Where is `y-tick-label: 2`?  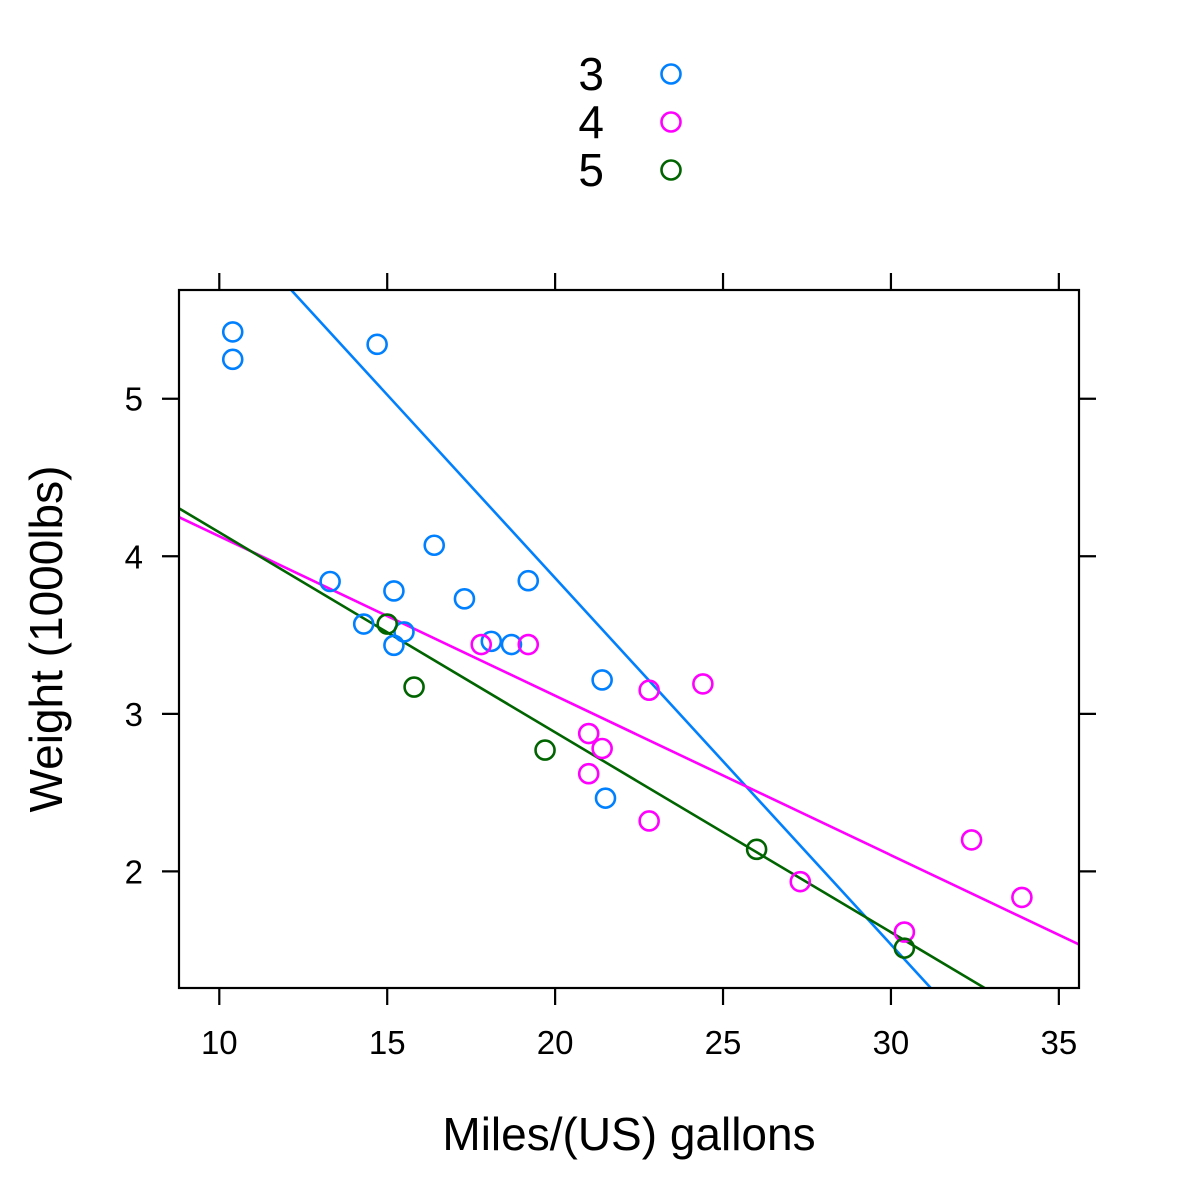 y-tick-label: 2 is located at coordinates (134, 871).